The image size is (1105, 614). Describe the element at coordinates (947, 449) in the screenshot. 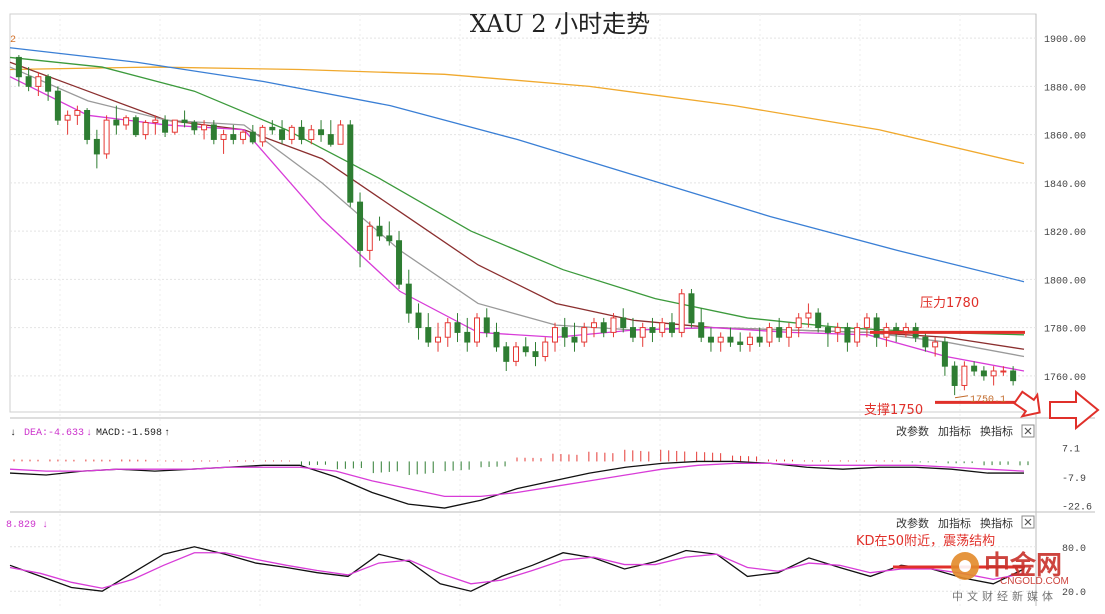

I see `annotations` at that location.